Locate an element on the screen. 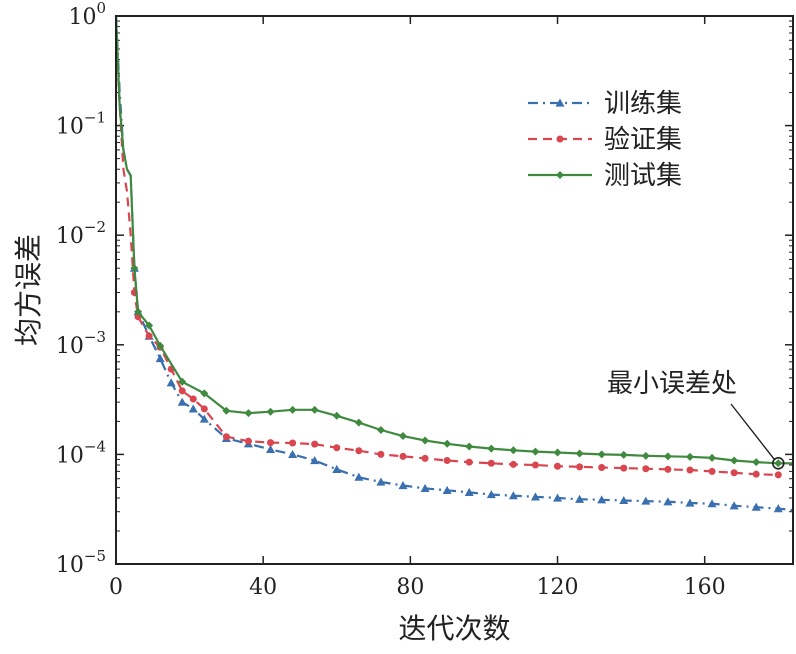 The height and width of the screenshot is (654, 796). x-tick-label: 120 is located at coordinates (558, 587).